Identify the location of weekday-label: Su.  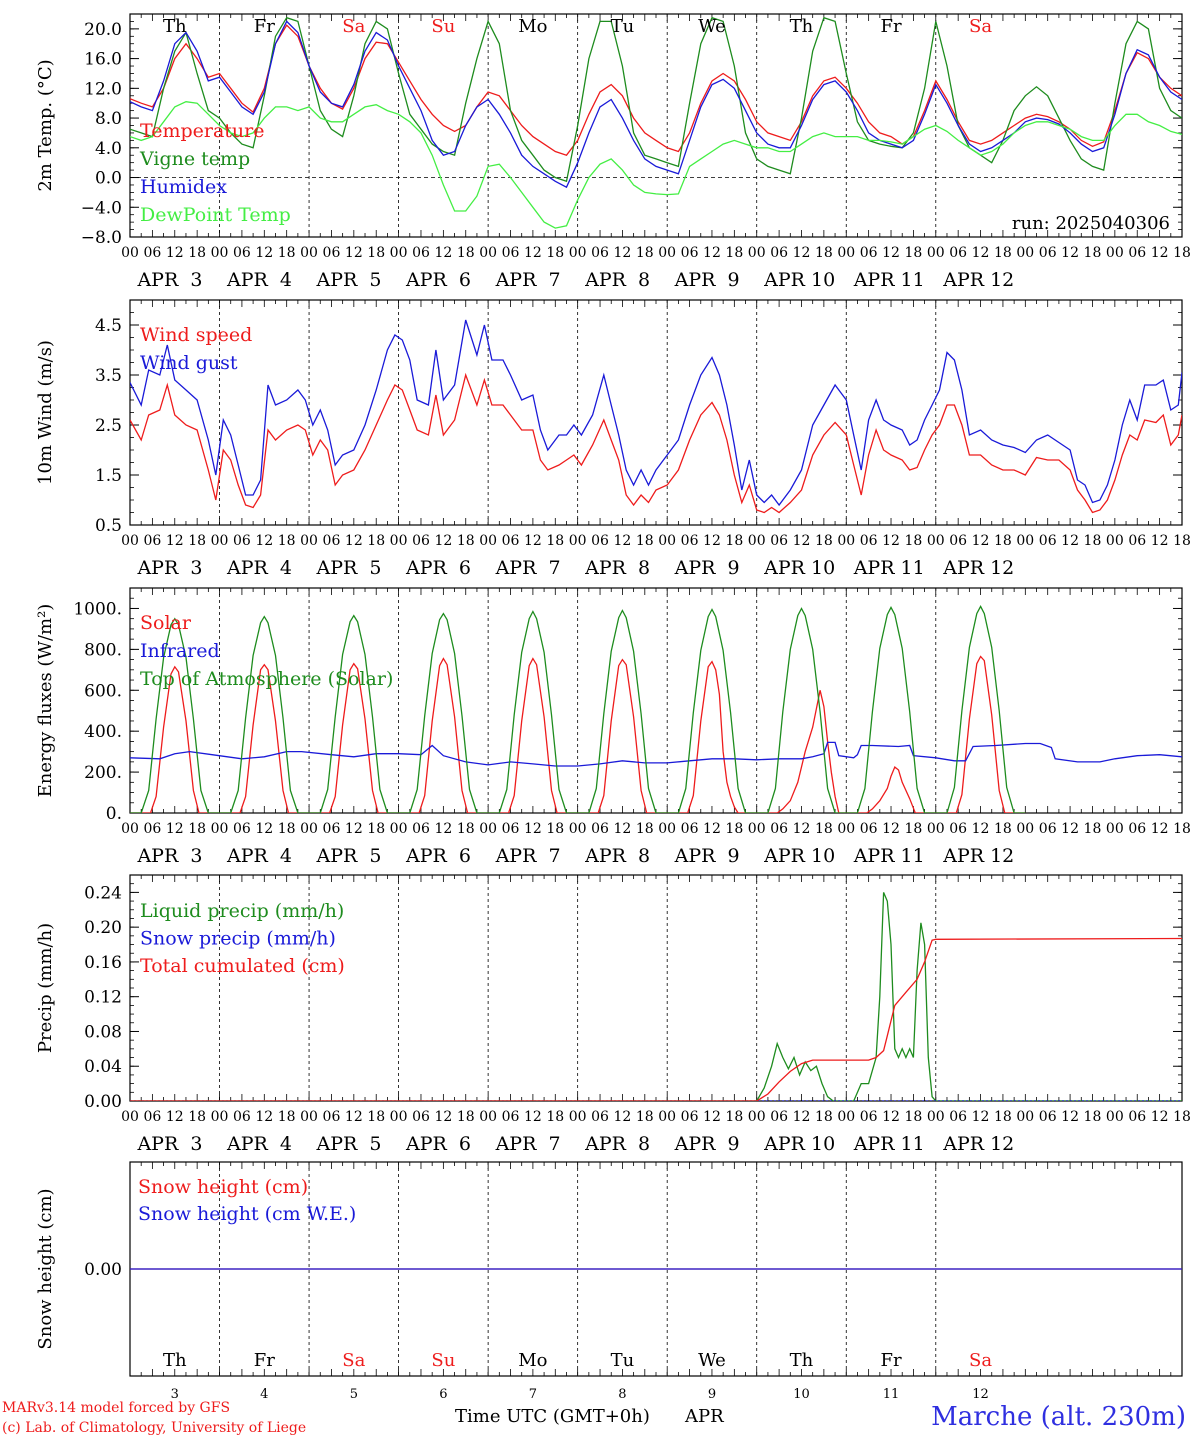
(443, 26).